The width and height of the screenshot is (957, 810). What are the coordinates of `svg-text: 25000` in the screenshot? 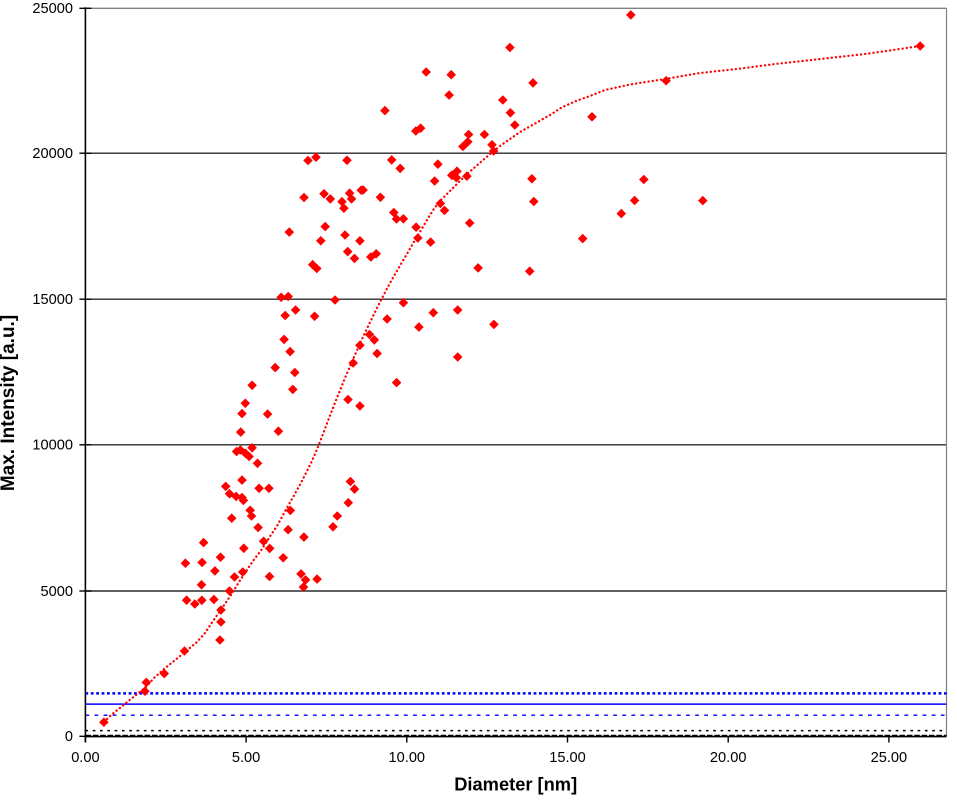 It's located at (52, 9).